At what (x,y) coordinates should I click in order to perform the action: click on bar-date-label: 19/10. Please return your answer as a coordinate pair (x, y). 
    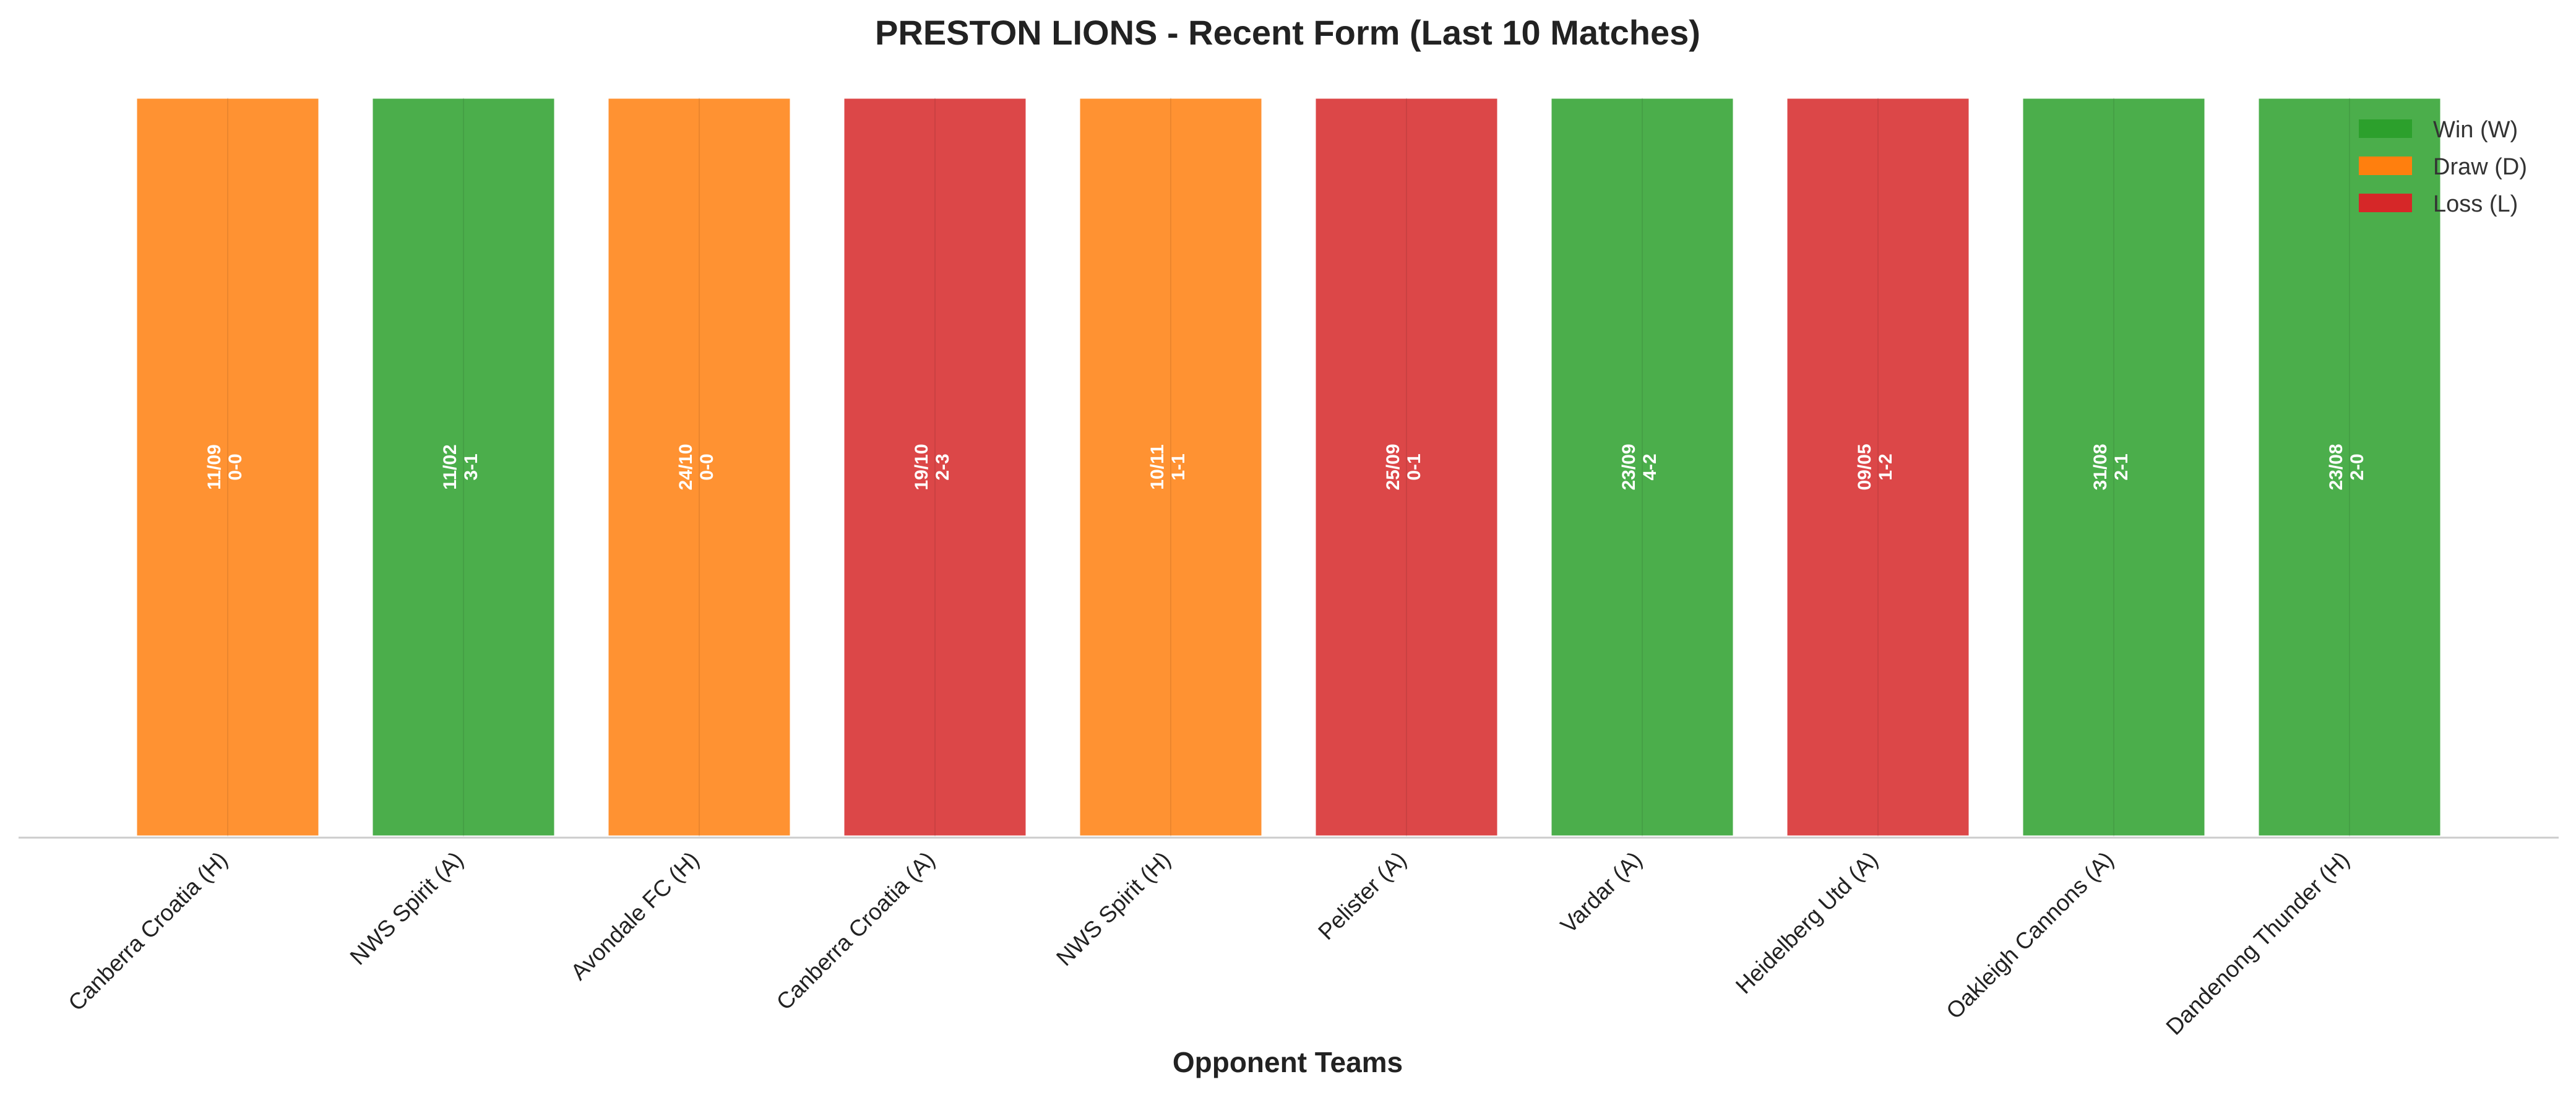
    Looking at the image, I should click on (921, 467).